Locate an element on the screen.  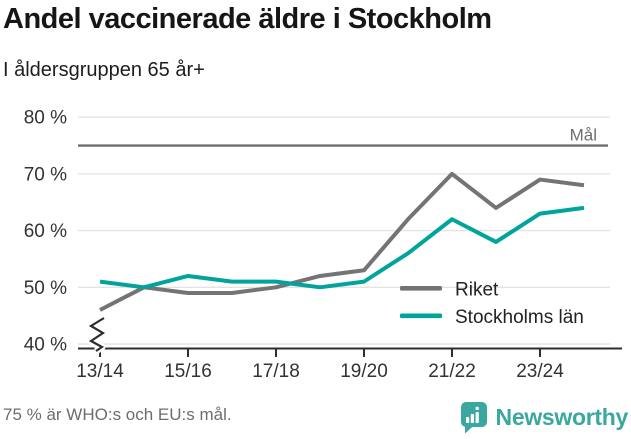
y-axis-label: 50 % is located at coordinates (45, 288).